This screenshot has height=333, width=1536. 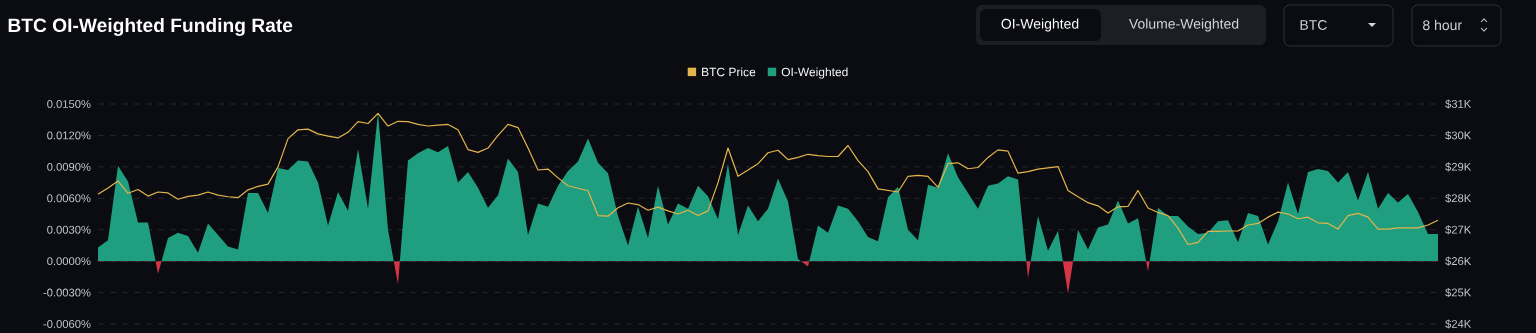 What do you see at coordinates (150, 27) in the screenshot?
I see `chart-title: BTC OI-Weighted Funding Rate` at bounding box center [150, 27].